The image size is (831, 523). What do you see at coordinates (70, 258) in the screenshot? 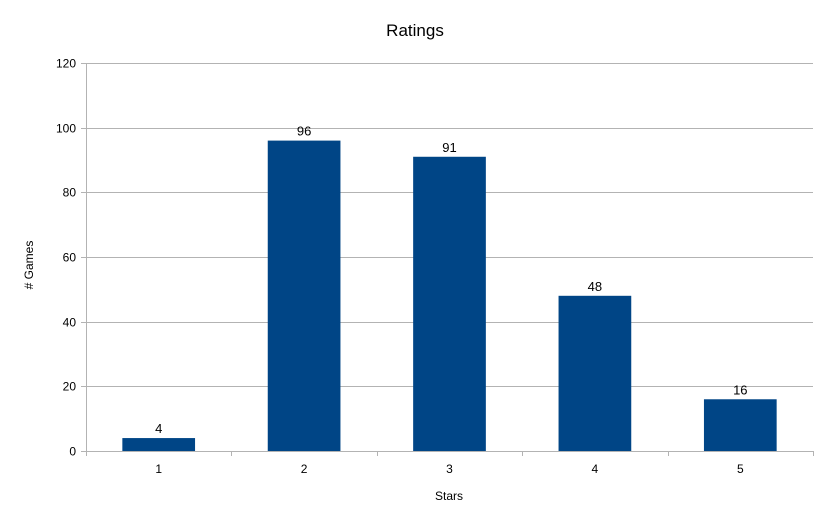
I see `y-tick-label: 60` at bounding box center [70, 258].